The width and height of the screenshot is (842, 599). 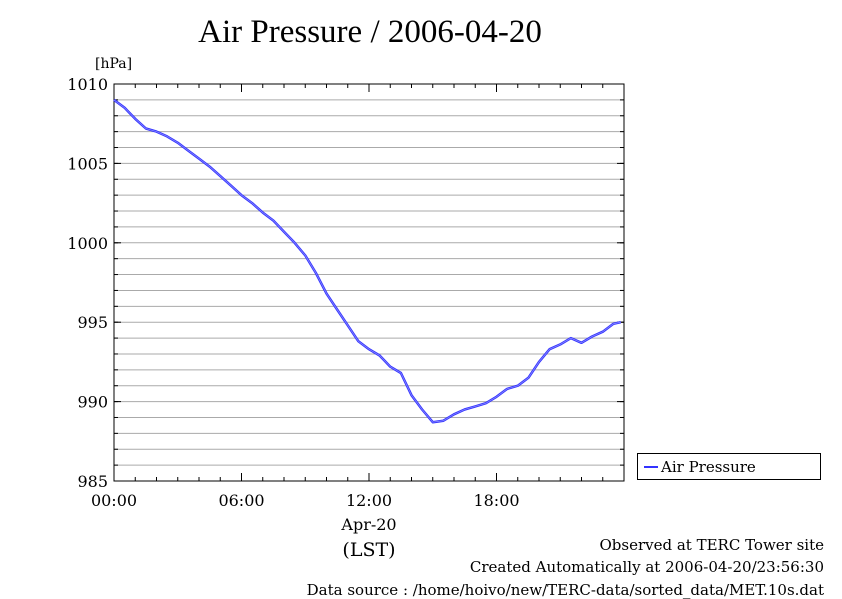 I want to click on x-tick-label: 06:00, so click(x=241, y=500).